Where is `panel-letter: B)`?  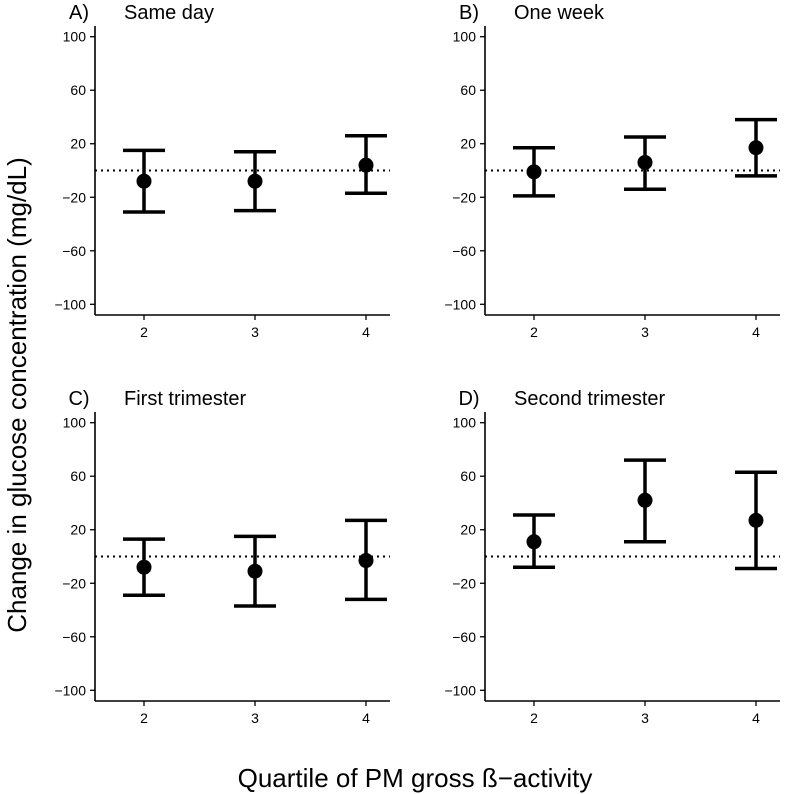
panel-letter: B) is located at coordinates (469, 13).